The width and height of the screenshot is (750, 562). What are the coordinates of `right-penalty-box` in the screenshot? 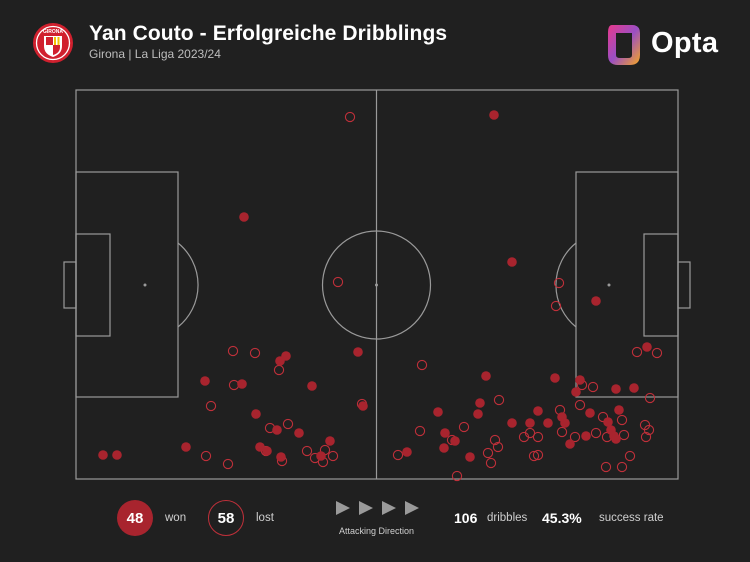 It's located at (627, 284).